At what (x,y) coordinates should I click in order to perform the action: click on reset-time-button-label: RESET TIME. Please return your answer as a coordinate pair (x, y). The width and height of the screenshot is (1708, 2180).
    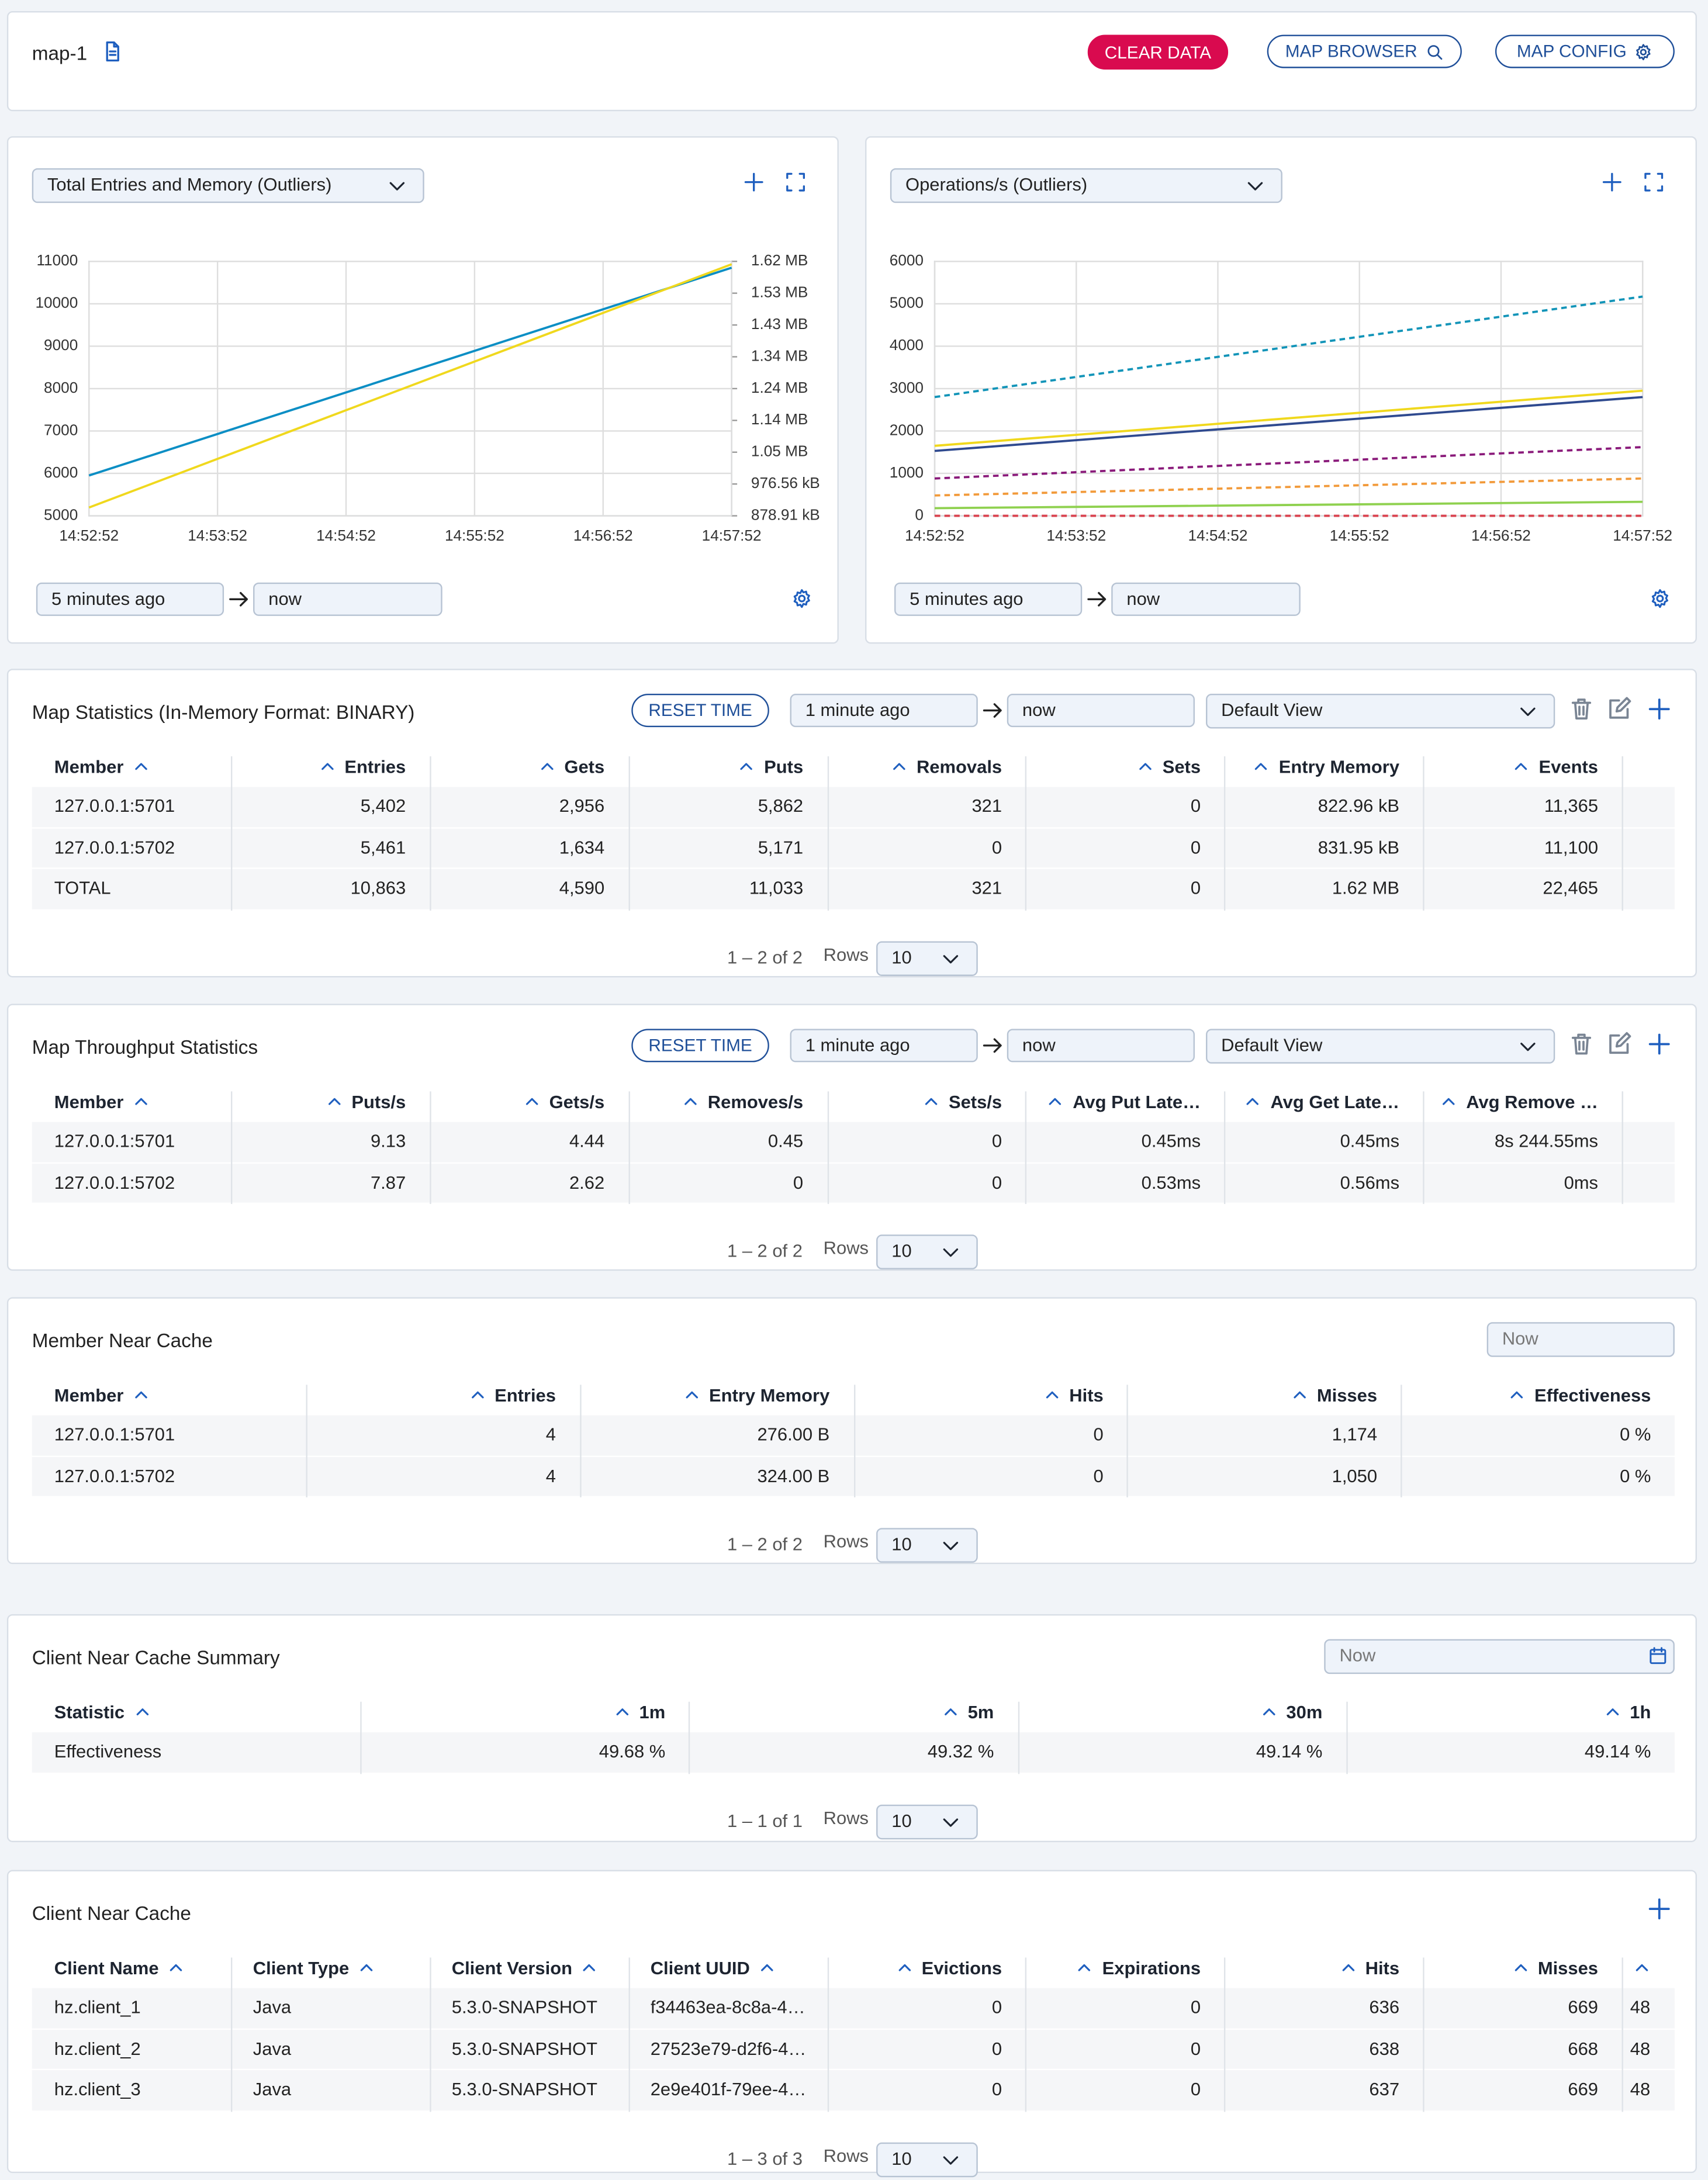
    Looking at the image, I should click on (700, 710).